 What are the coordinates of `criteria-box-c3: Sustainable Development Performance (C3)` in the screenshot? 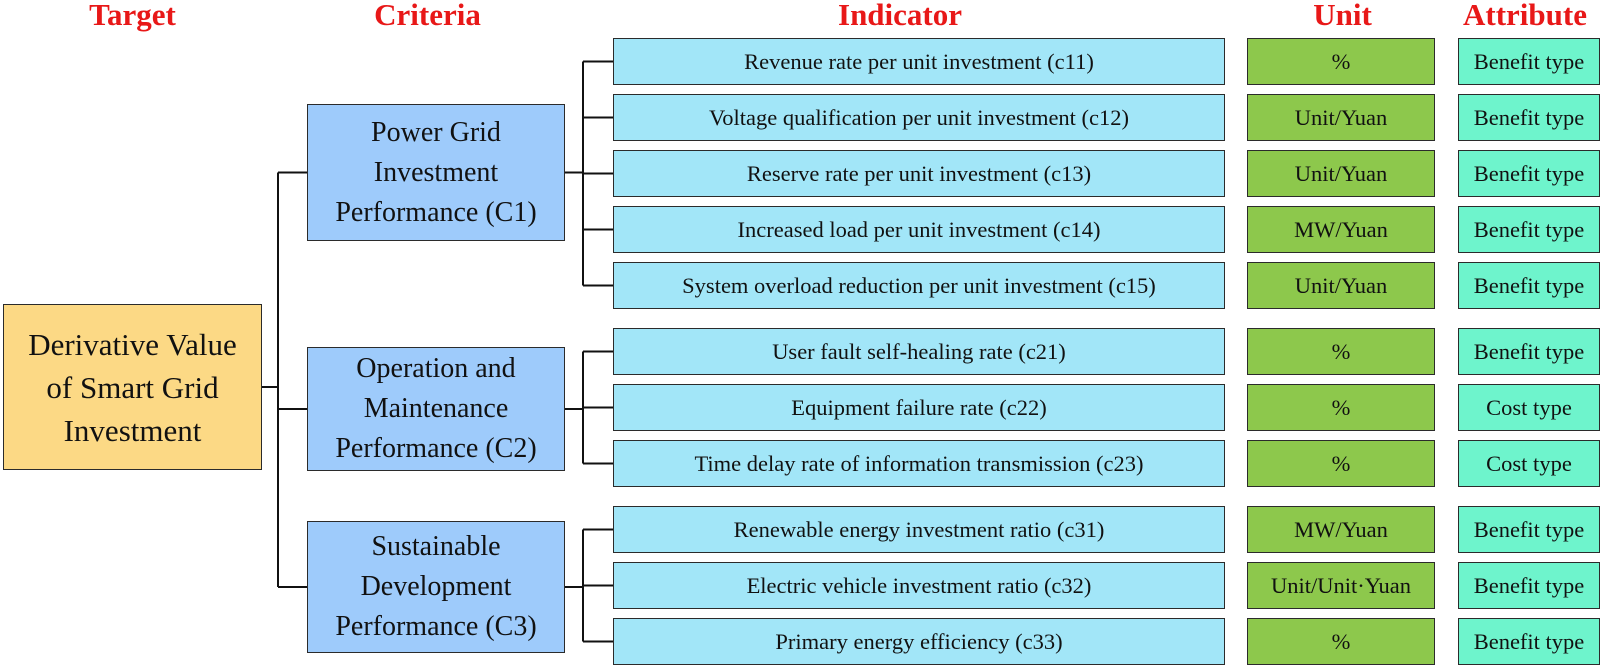 It's located at (436, 587).